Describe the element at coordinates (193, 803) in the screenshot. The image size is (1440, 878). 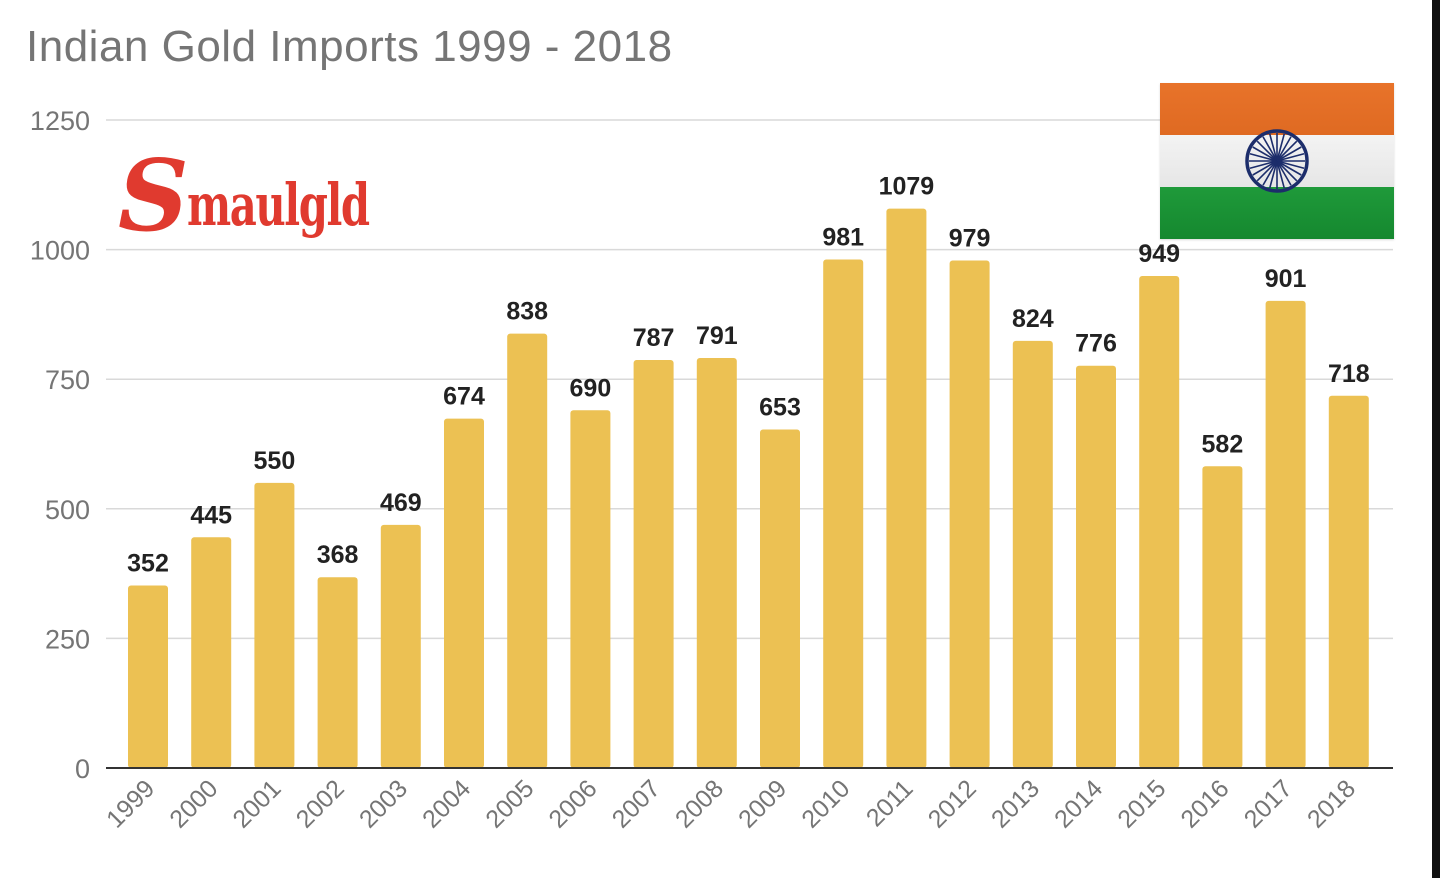
I see `x-tick-label-2000: 2000` at that location.